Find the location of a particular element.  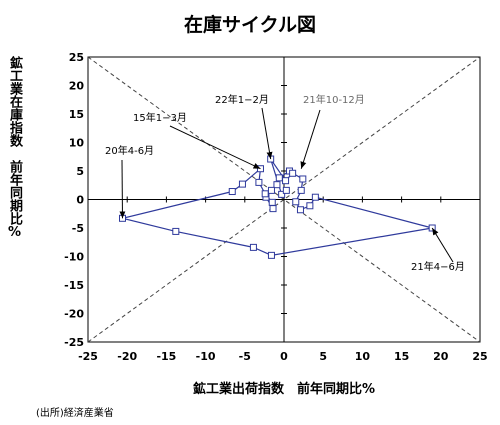

x-tick-label: 15 is located at coordinates (401, 356).